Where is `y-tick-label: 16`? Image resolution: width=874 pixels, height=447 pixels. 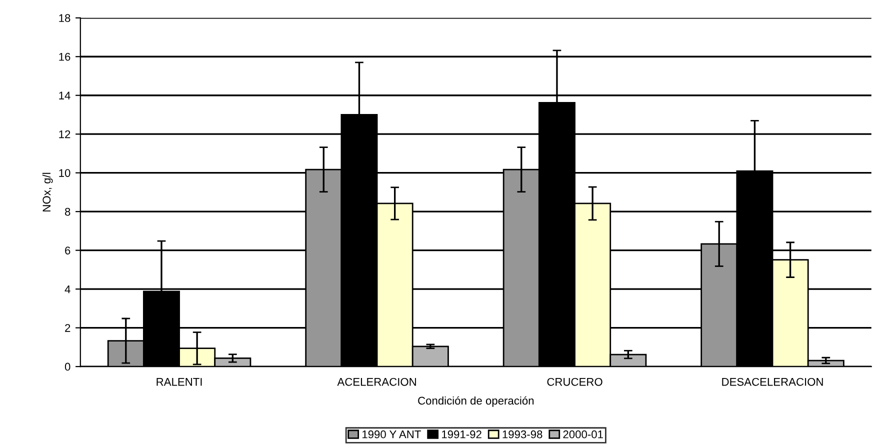 y-tick-label: 16 is located at coordinates (64, 56).